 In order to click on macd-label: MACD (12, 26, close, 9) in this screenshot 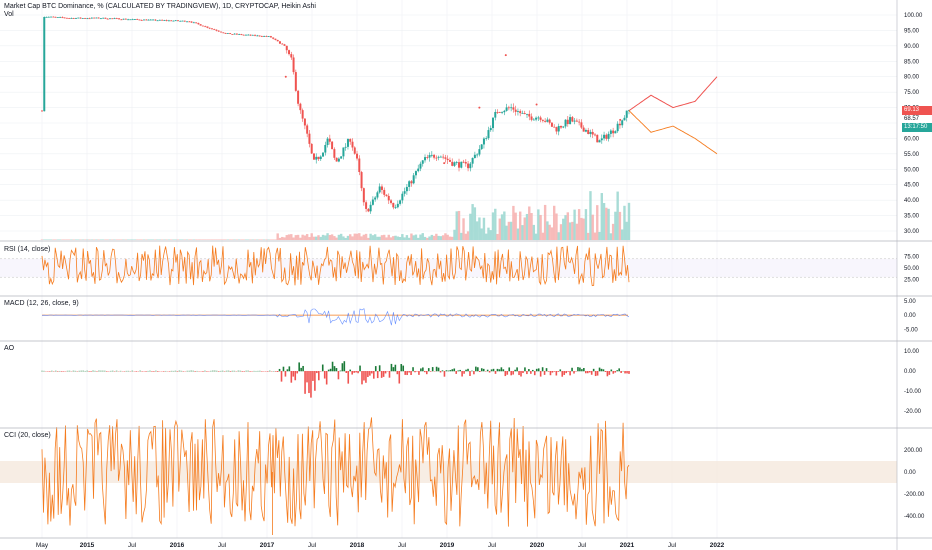, I will do `click(41, 303)`.